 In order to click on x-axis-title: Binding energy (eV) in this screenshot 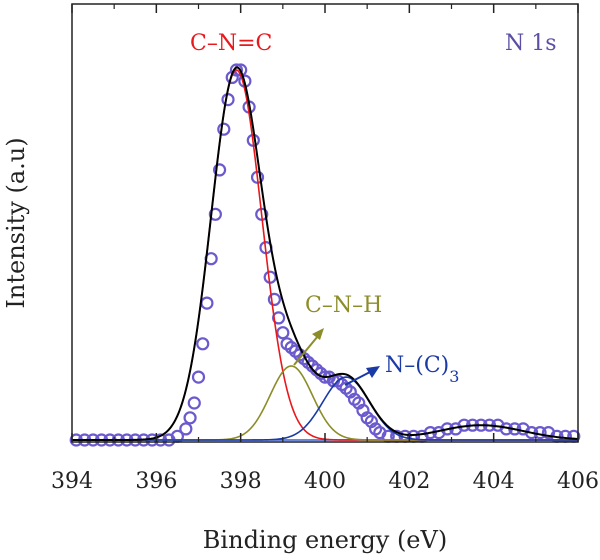, I will do `click(325, 540)`.